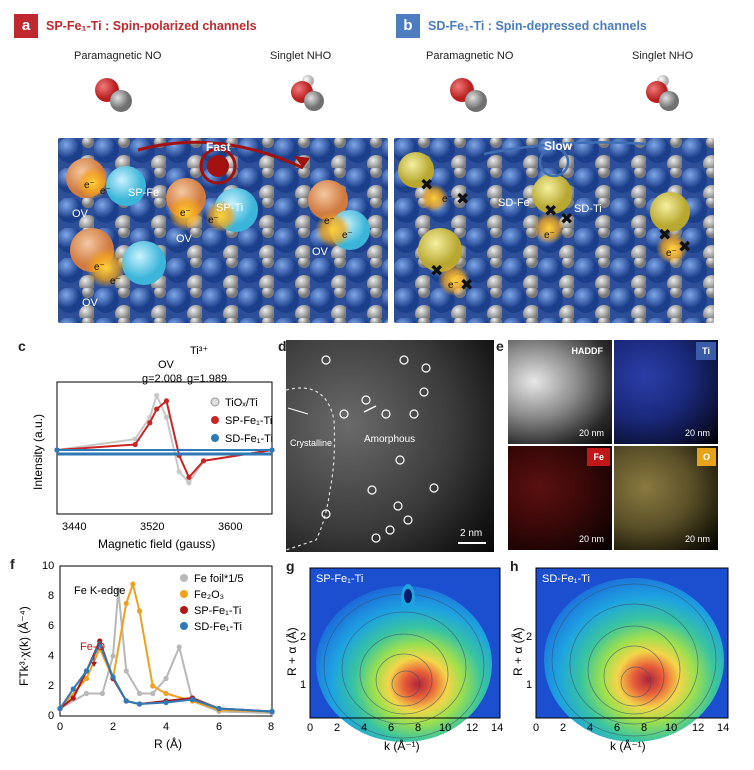  Describe the element at coordinates (517, 651) in the screenshot. I see `h-ylabel: R + α (Å)` at that location.